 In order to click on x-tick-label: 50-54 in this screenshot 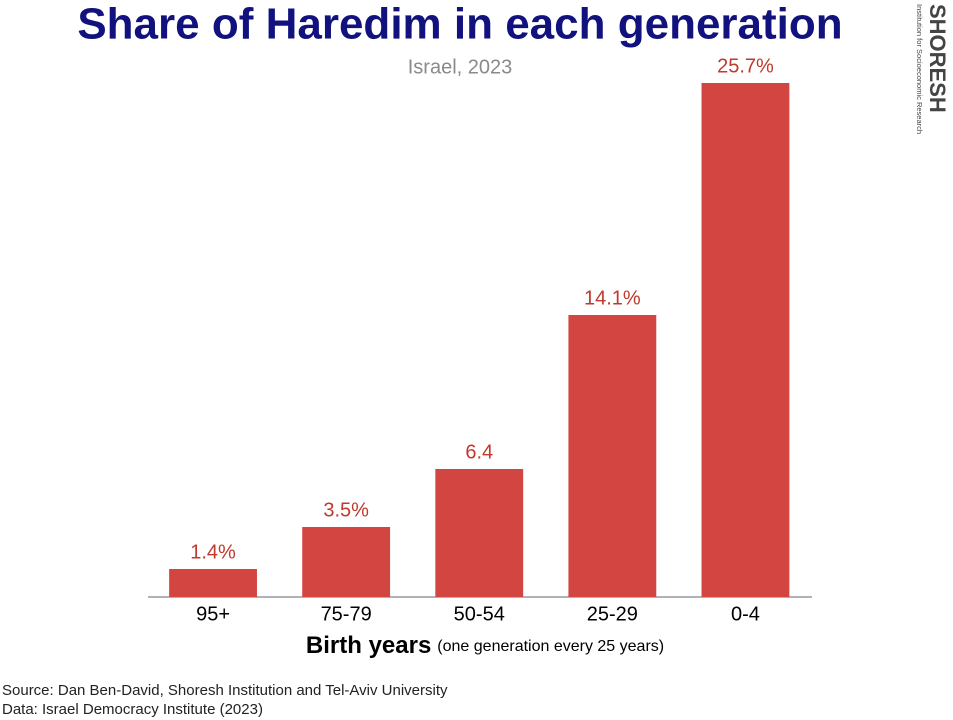, I will do `click(479, 614)`.